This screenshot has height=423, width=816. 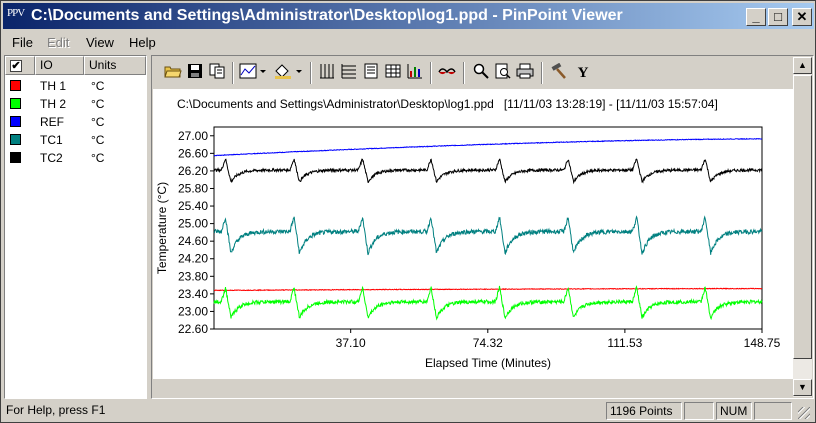 What do you see at coordinates (415, 73) in the screenshot?
I see `chart-zoom-icon` at bounding box center [415, 73].